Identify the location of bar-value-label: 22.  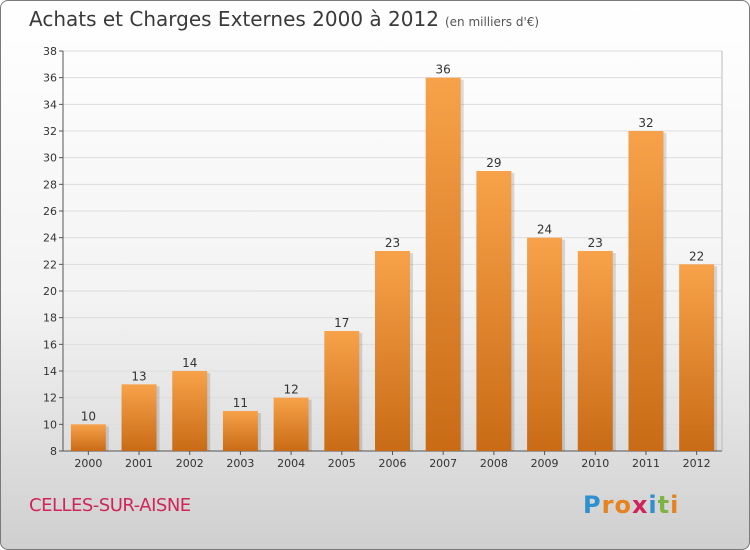
(696, 256).